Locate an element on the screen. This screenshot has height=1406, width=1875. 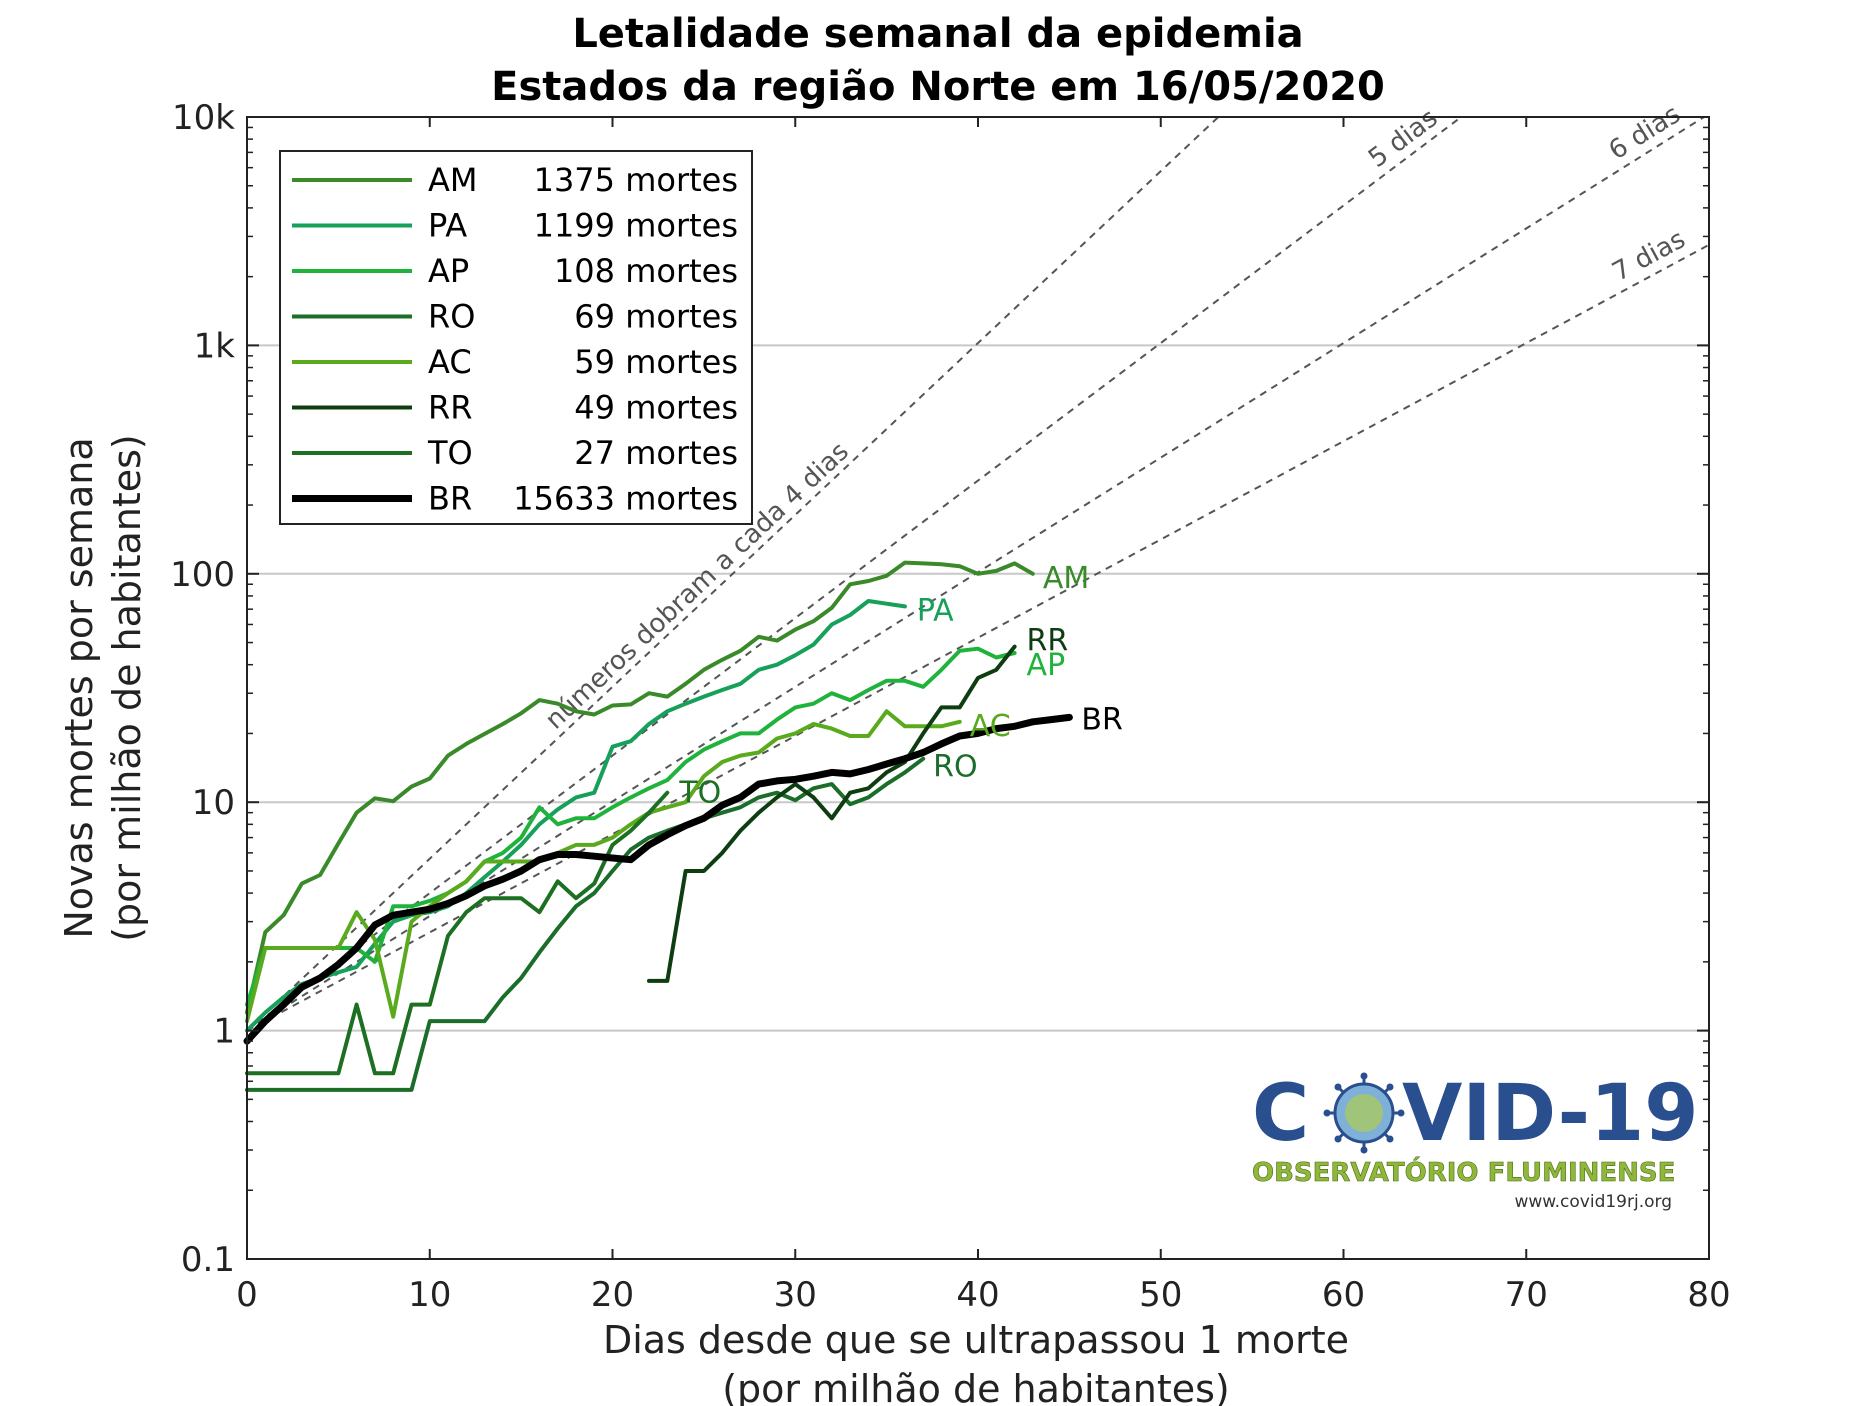
x-tick-label: 50 is located at coordinates (1160, 1295).